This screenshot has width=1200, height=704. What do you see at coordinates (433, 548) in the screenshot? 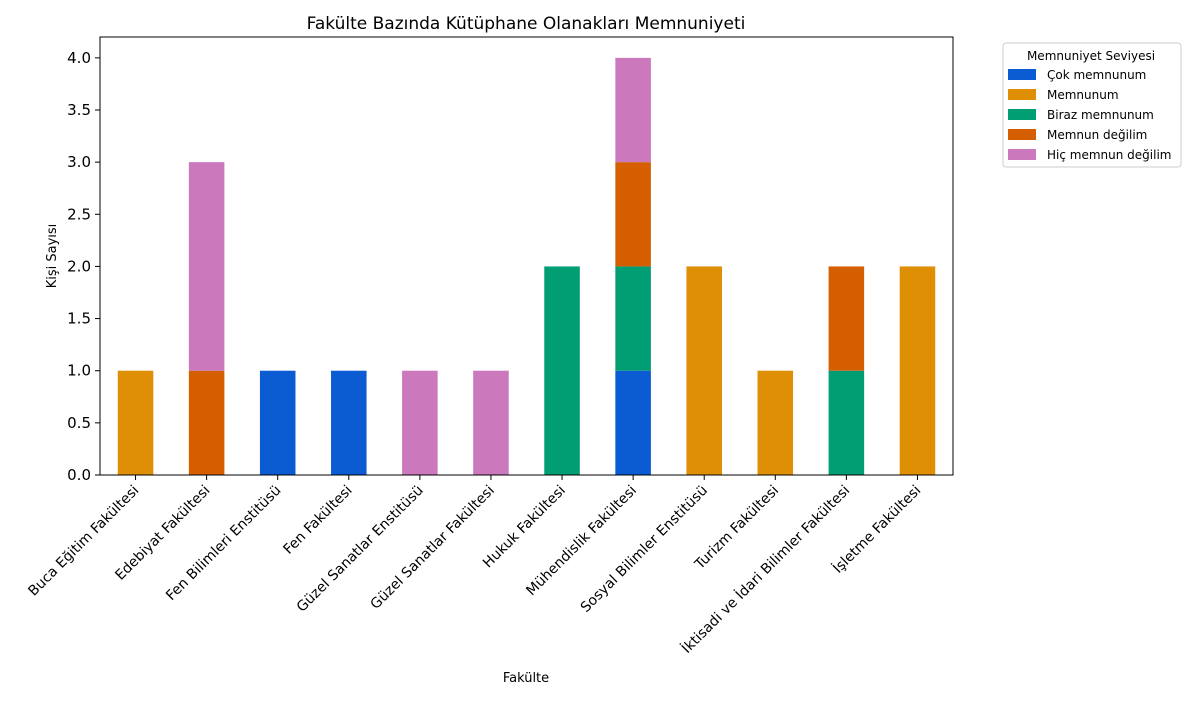
I see `x-tick-label: Güzel Sanatlar Fakültesi` at bounding box center [433, 548].